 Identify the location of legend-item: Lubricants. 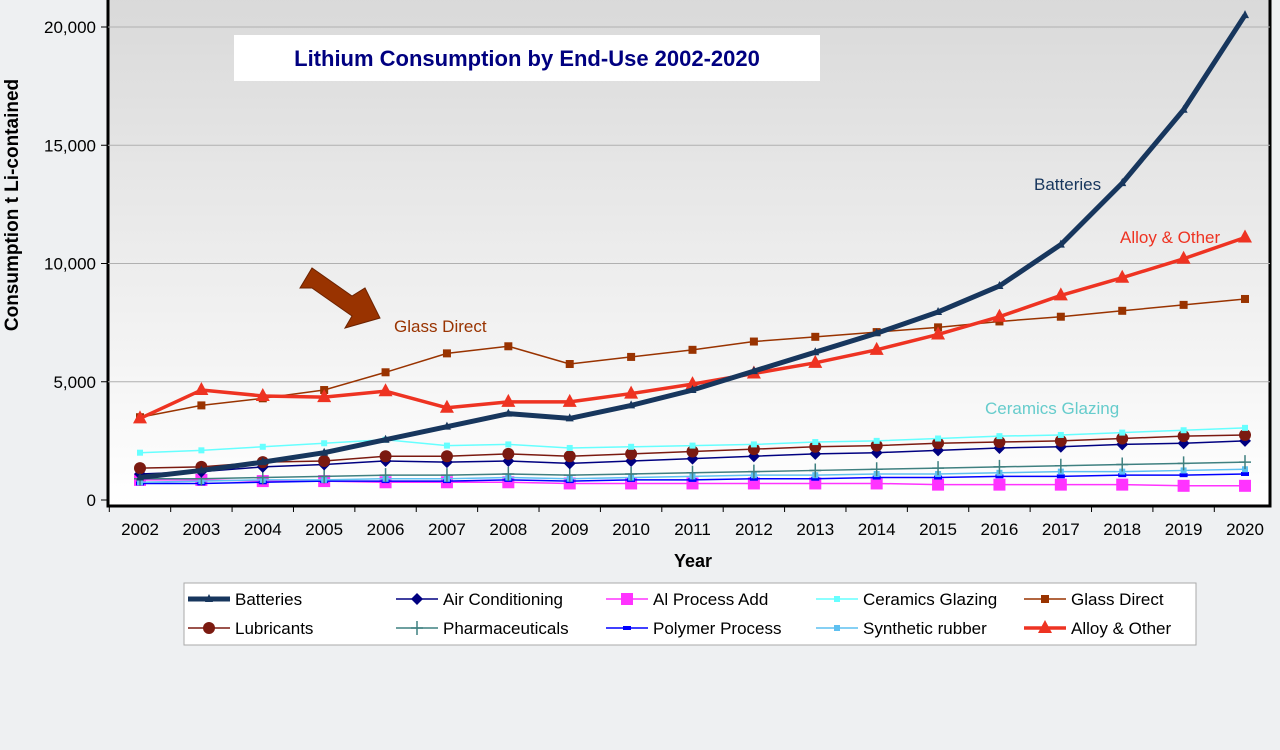
(250, 628).